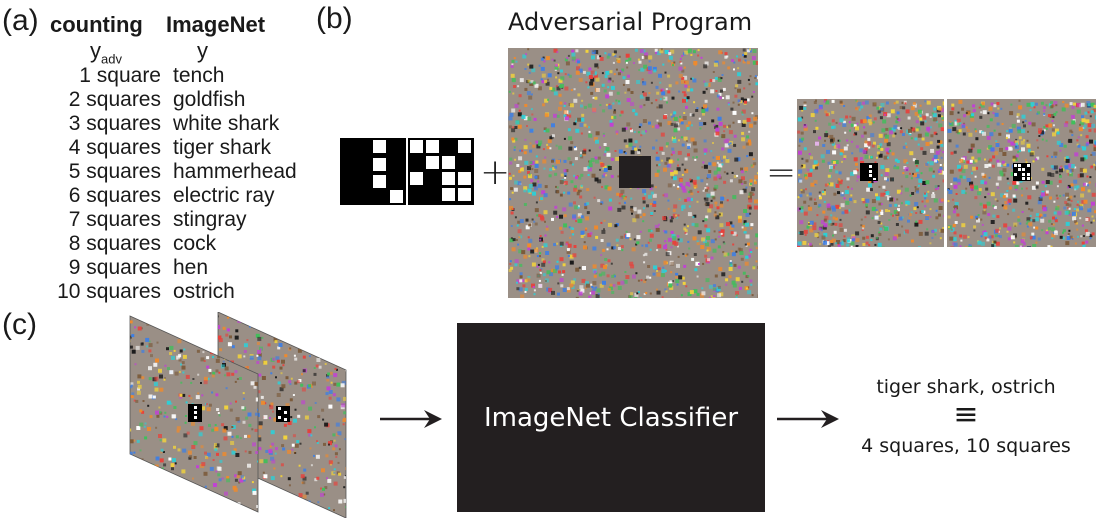 This screenshot has width=1096, height=520. Describe the element at coordinates (373, 171) in the screenshot. I see `counting-image-4-squares` at that location.